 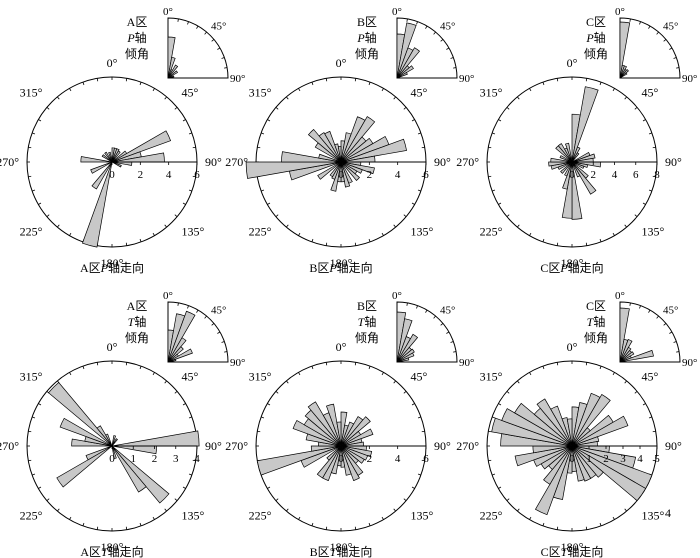 I want to click on azimuth-label-270: 270°, so click(x=467, y=446).